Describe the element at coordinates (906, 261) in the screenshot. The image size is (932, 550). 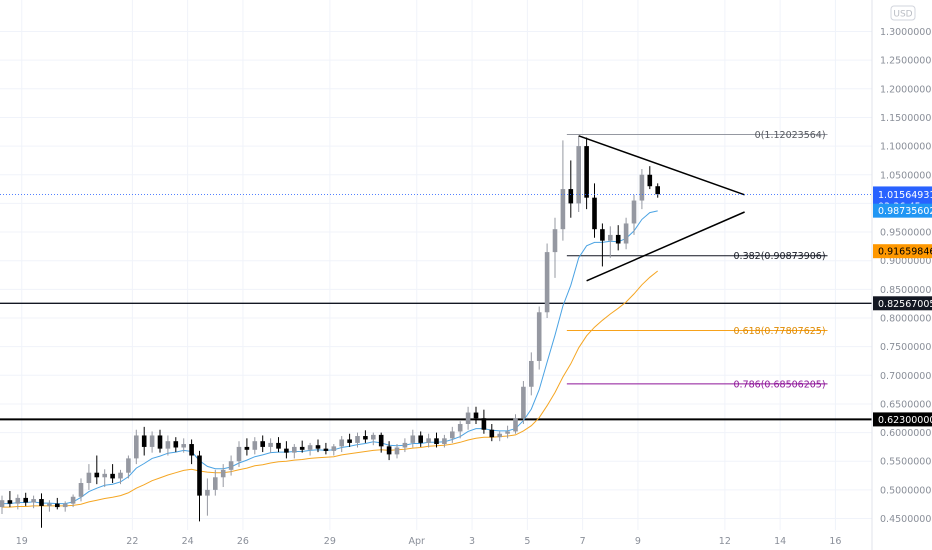
I see `y-tick-label: 0.90000000` at that location.